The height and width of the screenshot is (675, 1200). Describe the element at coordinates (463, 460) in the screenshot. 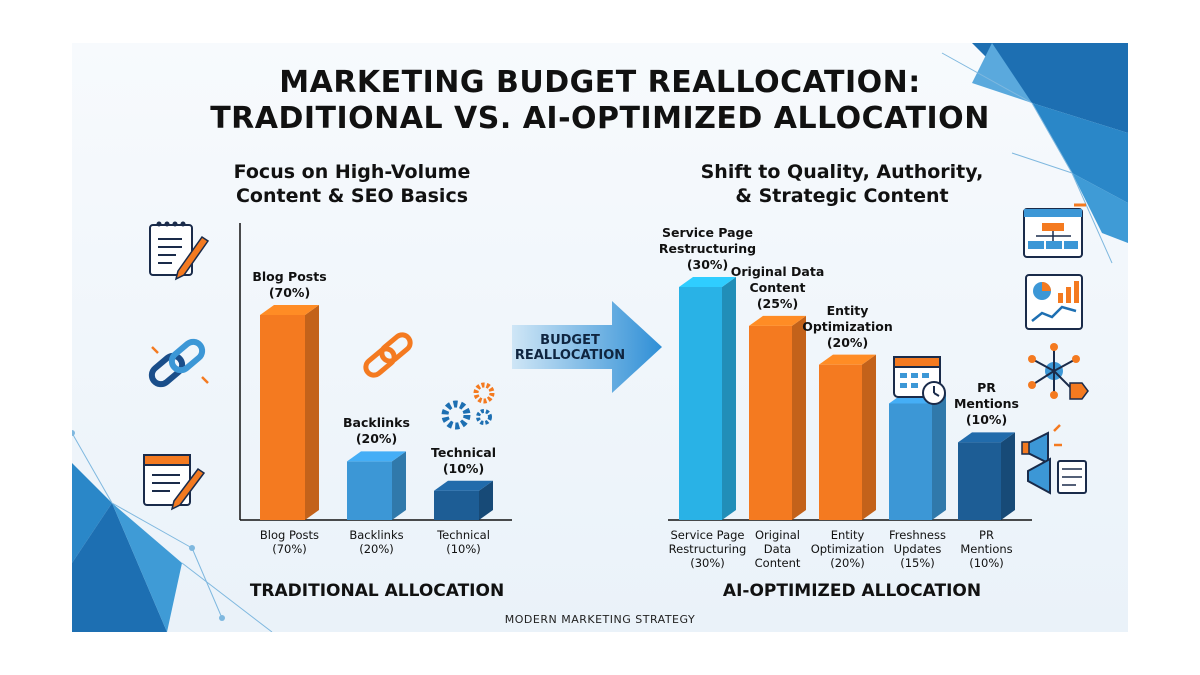

I see `bar-label-technical: Technical (10%)` at that location.